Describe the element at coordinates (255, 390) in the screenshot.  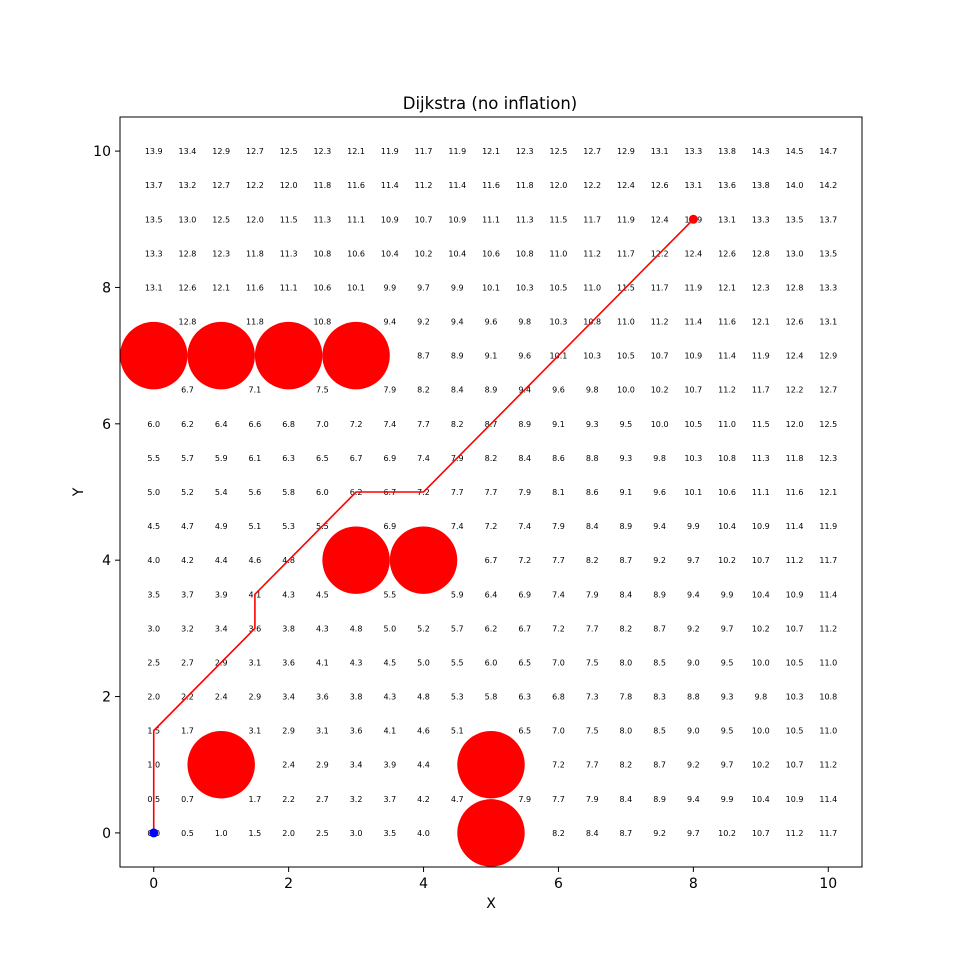
I see `cost-label: 7.1` at that location.